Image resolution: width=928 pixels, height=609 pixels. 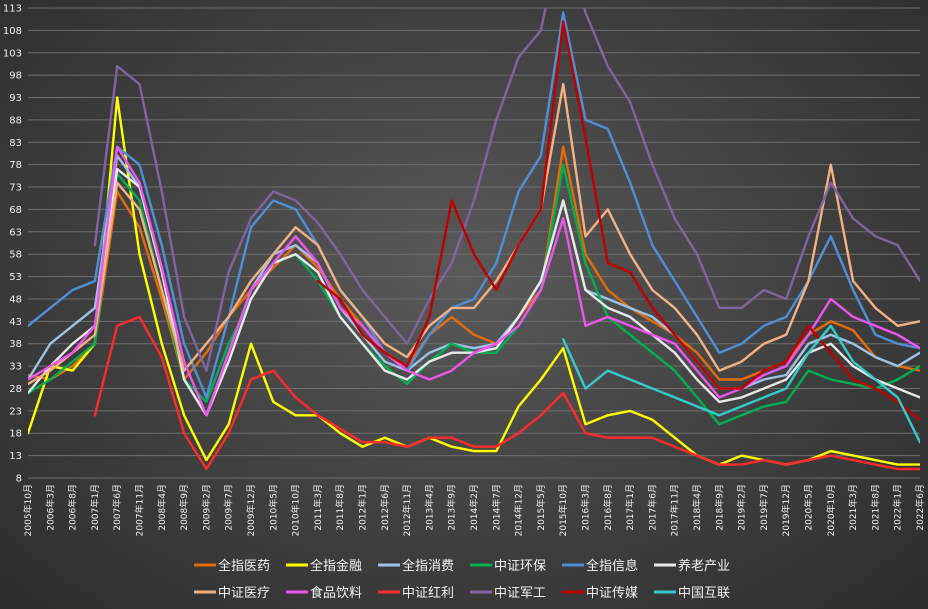 What do you see at coordinates (140, 510) in the screenshot?
I see `x-tick-label: 2007年11月` at bounding box center [140, 510].